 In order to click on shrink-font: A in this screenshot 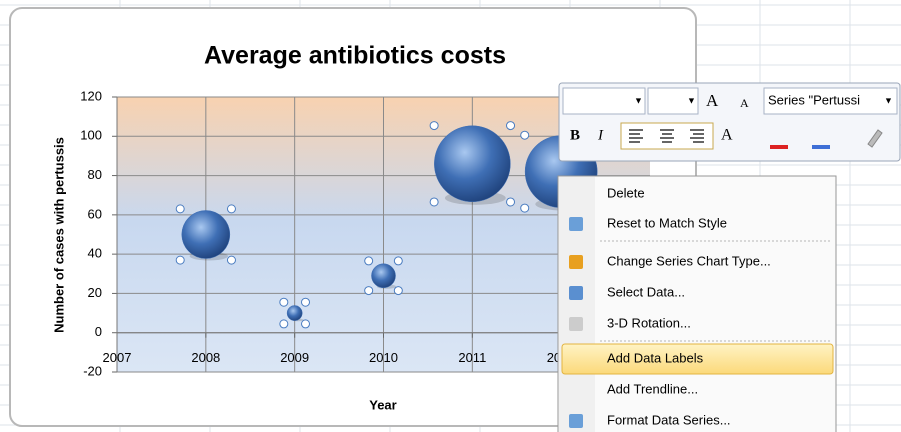, I will do `click(744, 103)`.